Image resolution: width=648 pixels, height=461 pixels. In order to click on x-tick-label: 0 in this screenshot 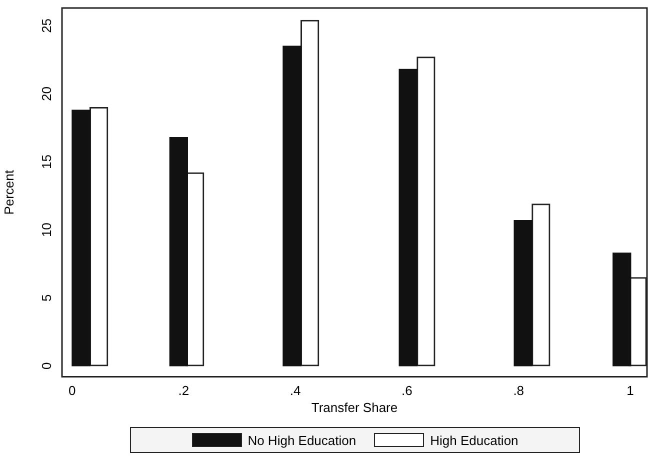, I will do `click(72, 390)`.